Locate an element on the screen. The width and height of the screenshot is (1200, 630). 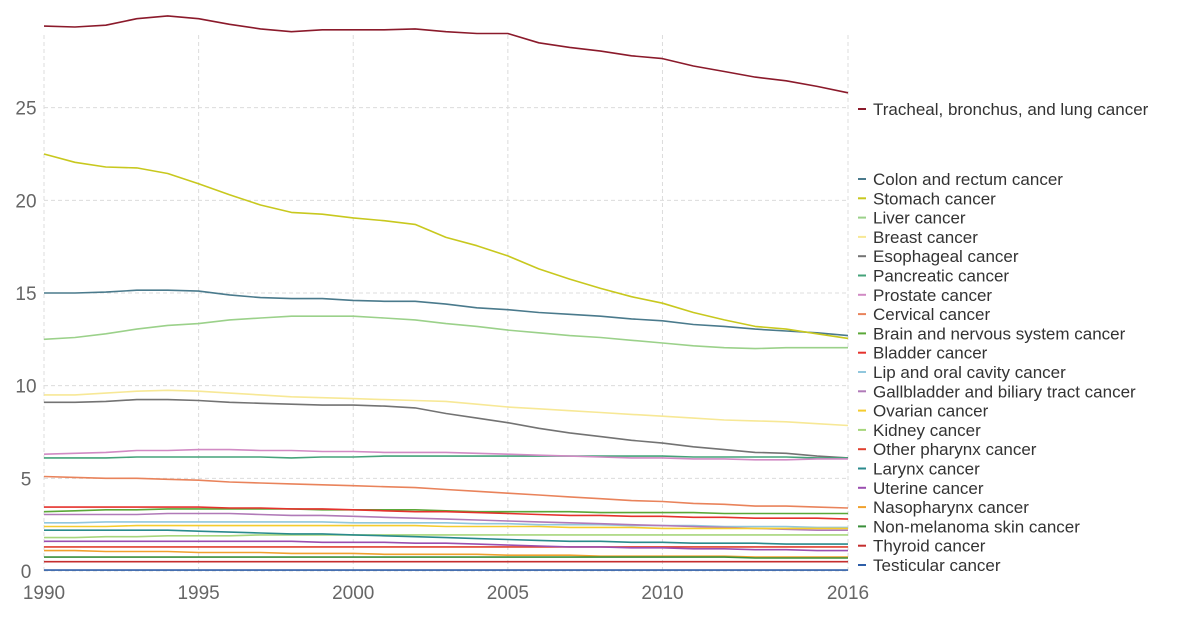
series-line-kidney-cancer is located at coordinates (446, 536).